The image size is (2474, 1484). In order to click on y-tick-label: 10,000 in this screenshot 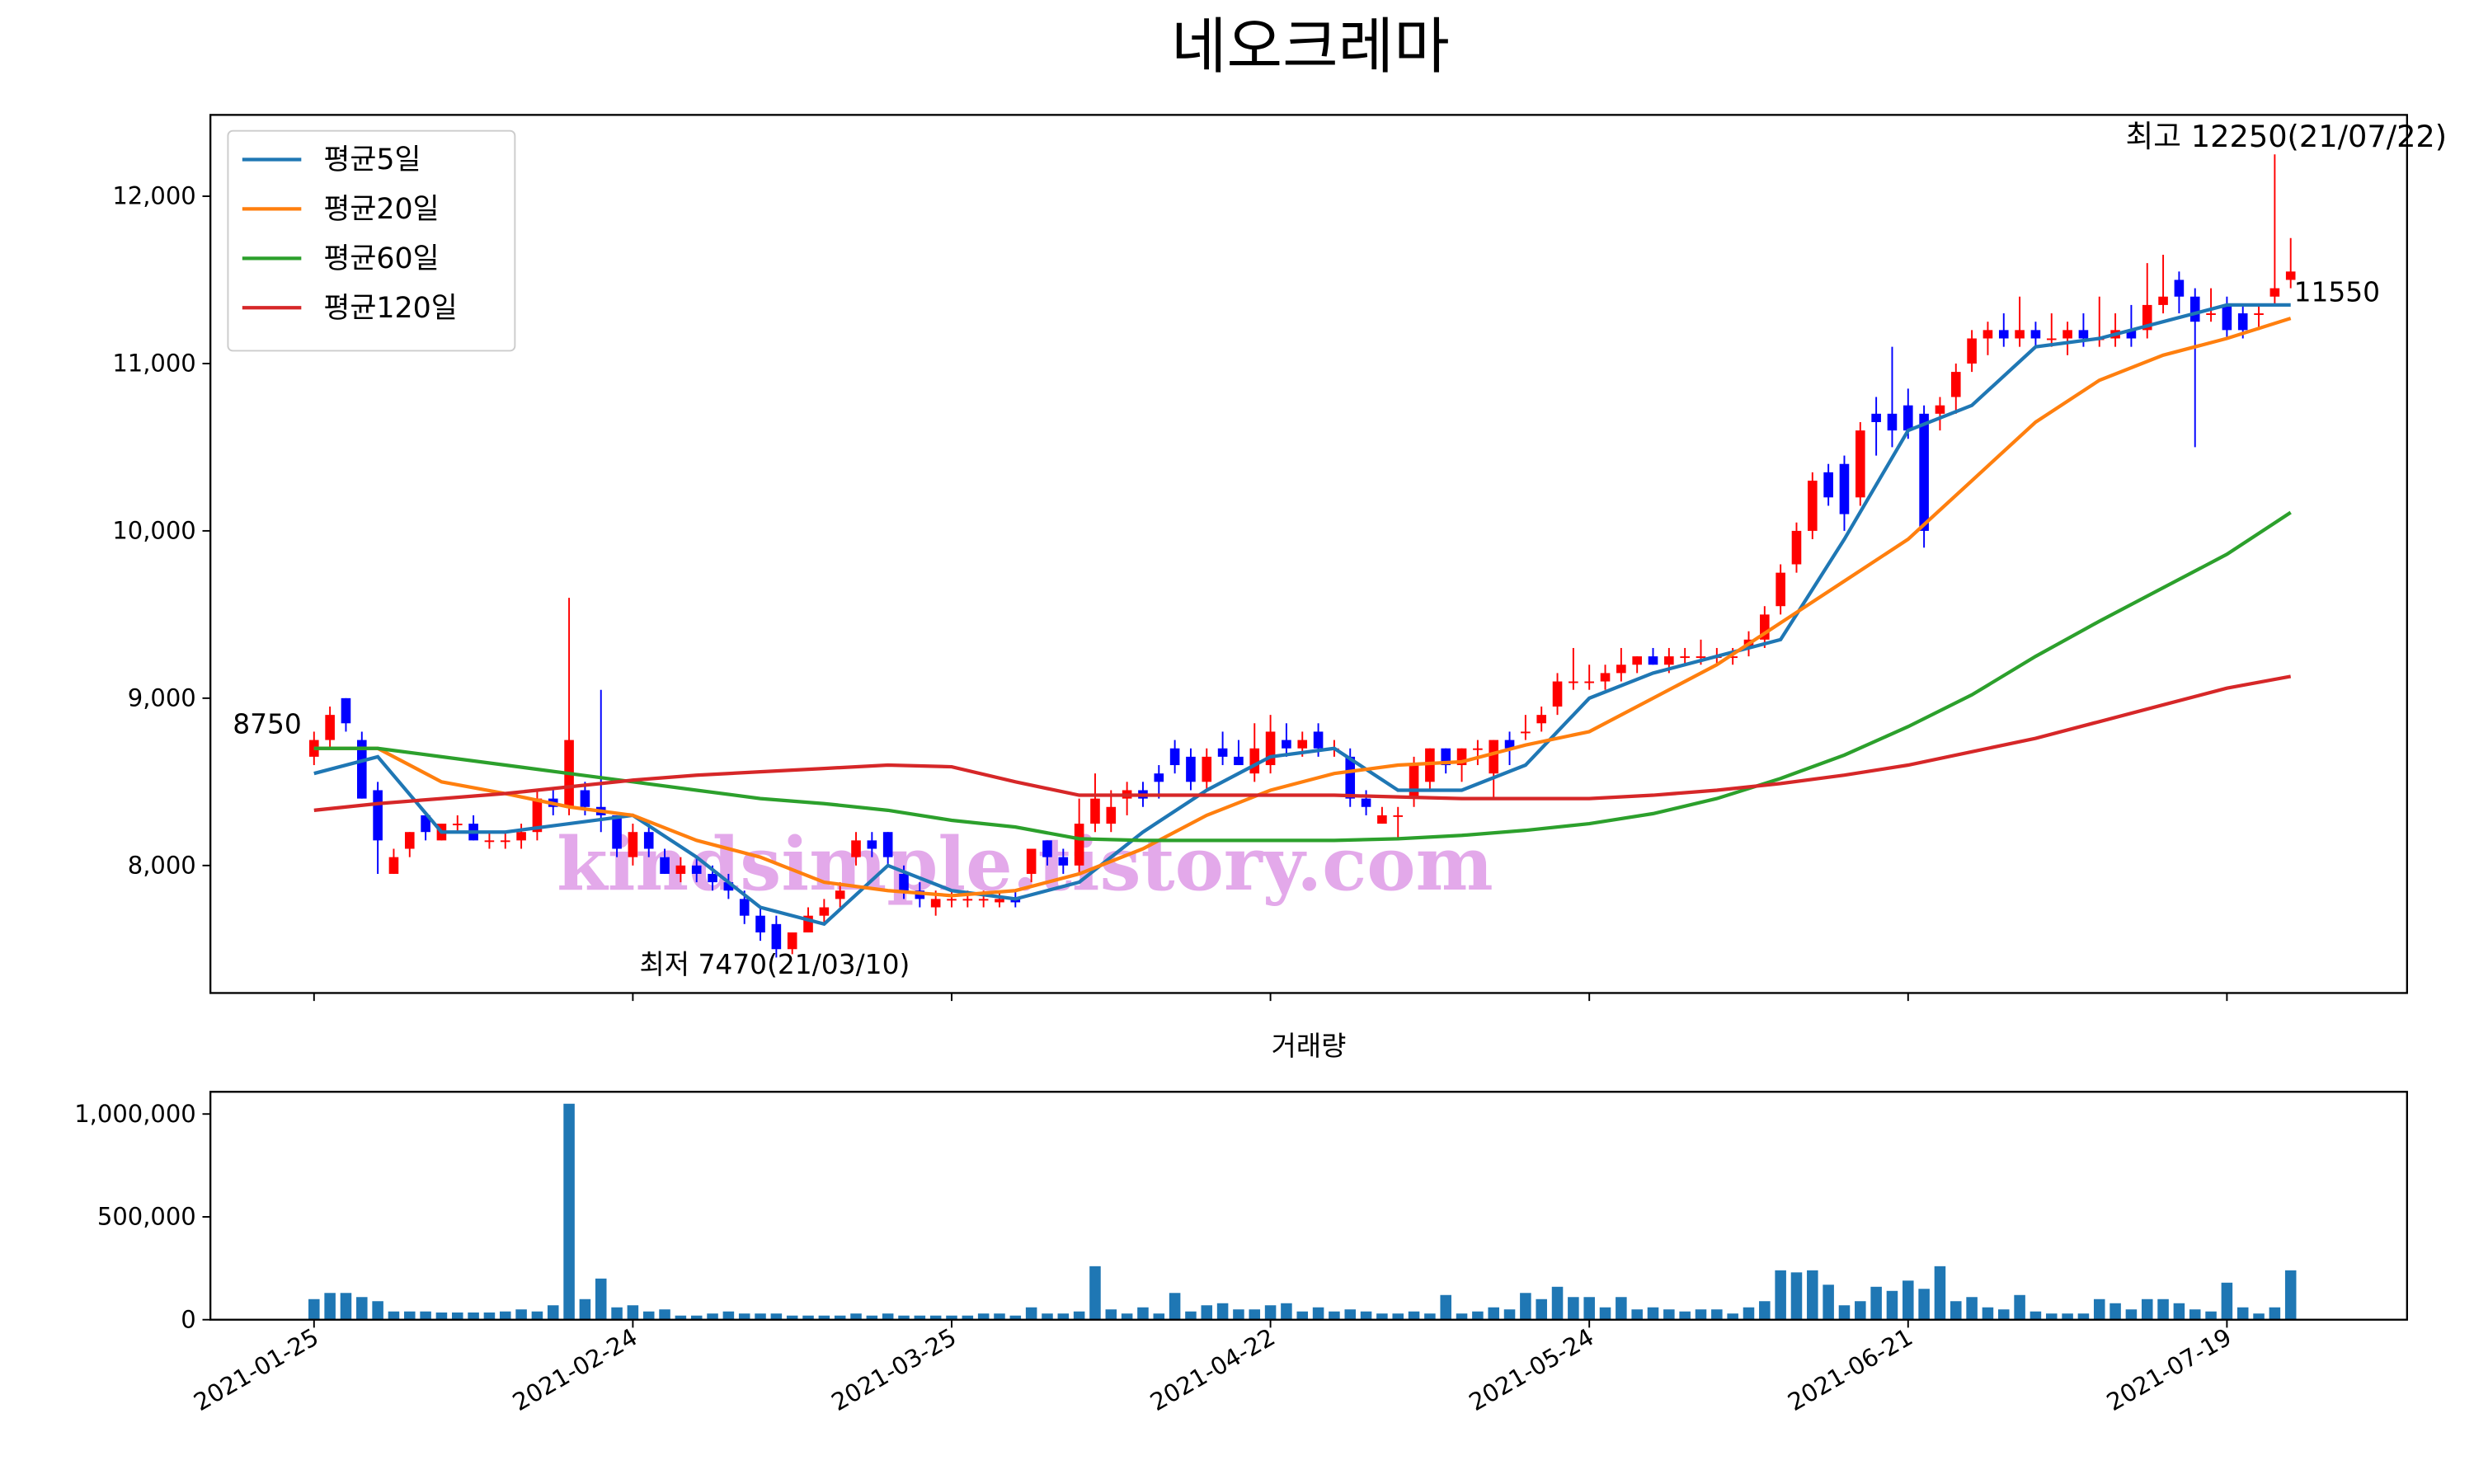, I will do `click(153, 531)`.